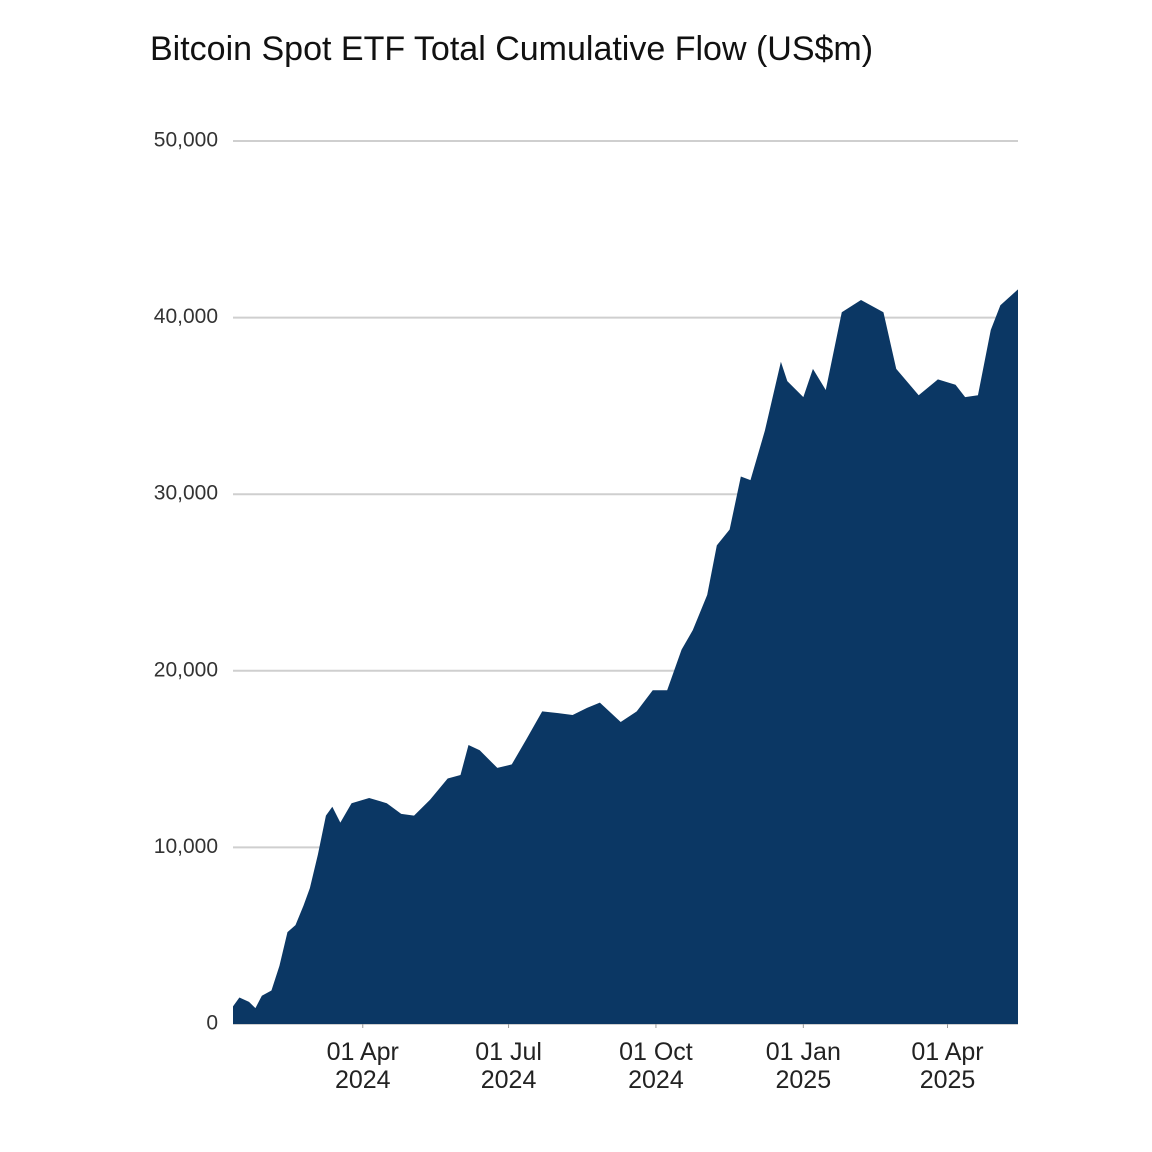 This screenshot has height=1152, width=1152. I want to click on y-tick-label: 40,000, so click(186, 316).